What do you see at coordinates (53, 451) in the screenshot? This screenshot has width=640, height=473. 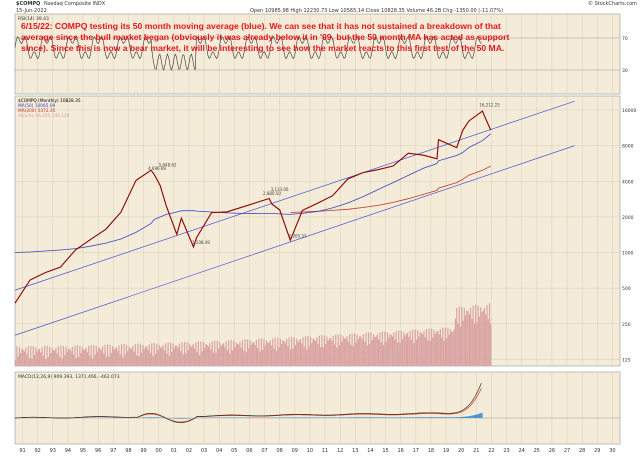 I see `x-tick-label: 93` at bounding box center [53, 451].